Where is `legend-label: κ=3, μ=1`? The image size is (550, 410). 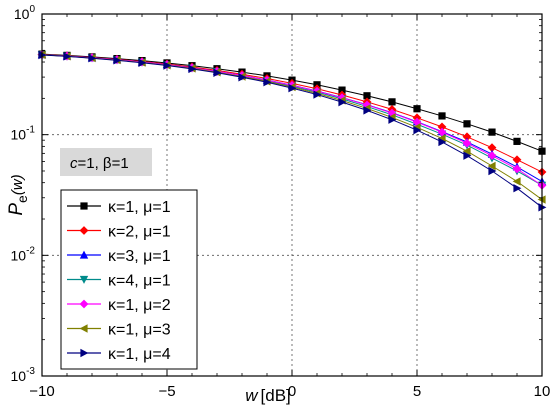 legend-label: κ=3, μ=1 is located at coordinates (139, 256).